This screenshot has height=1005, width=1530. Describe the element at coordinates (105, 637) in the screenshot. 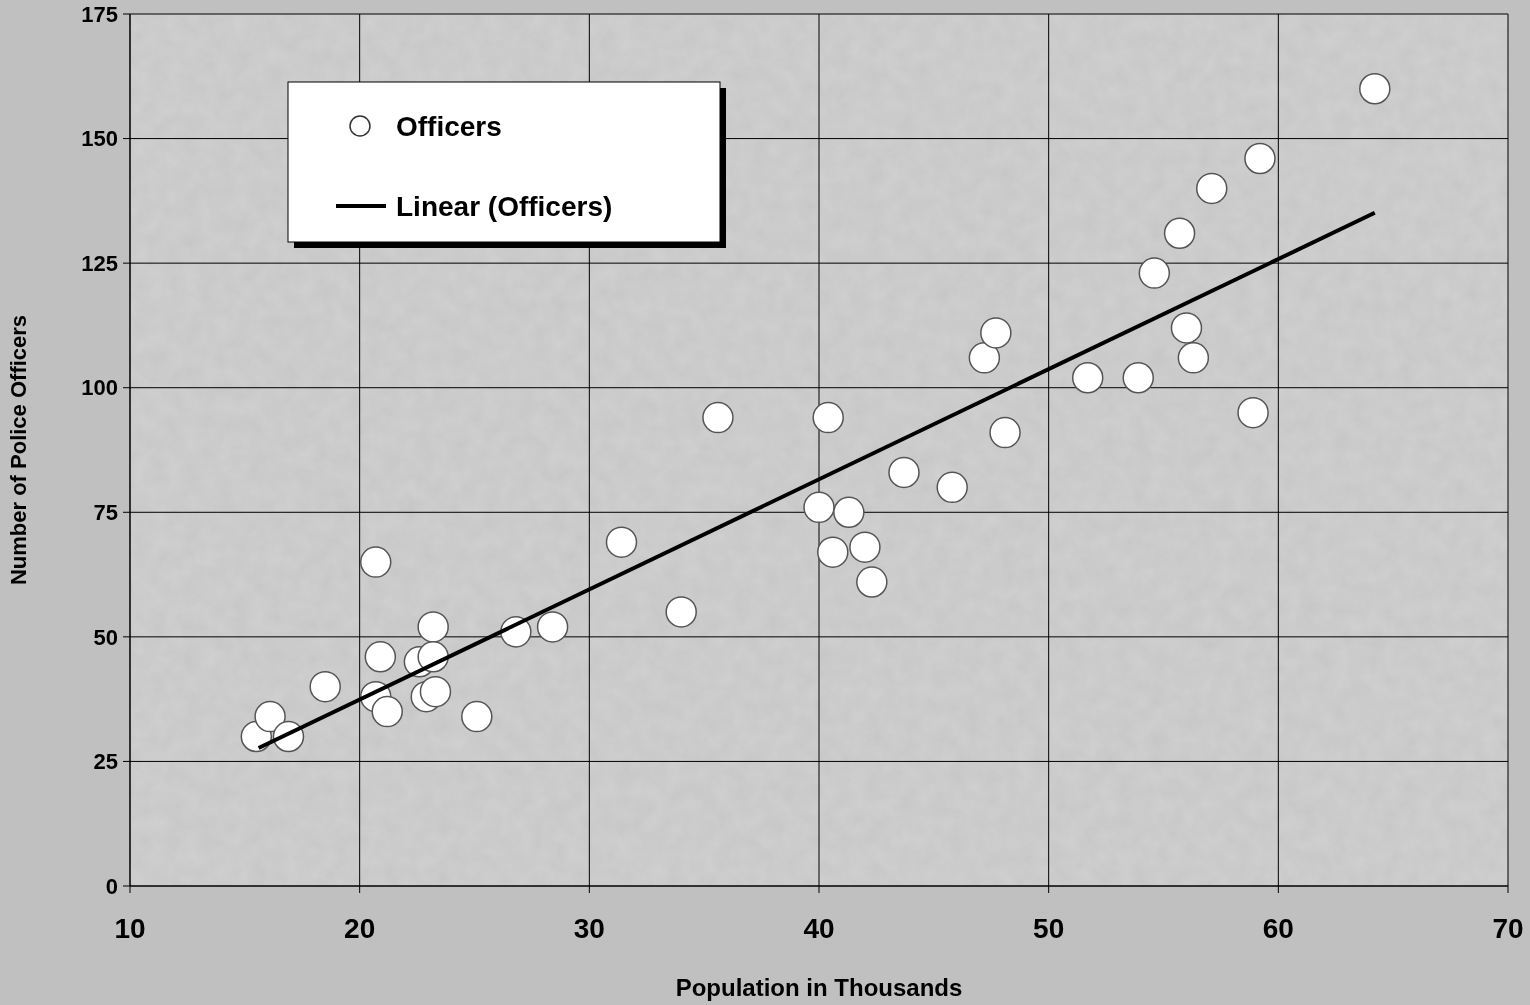

I see `y-tick-label: 50` at that location.